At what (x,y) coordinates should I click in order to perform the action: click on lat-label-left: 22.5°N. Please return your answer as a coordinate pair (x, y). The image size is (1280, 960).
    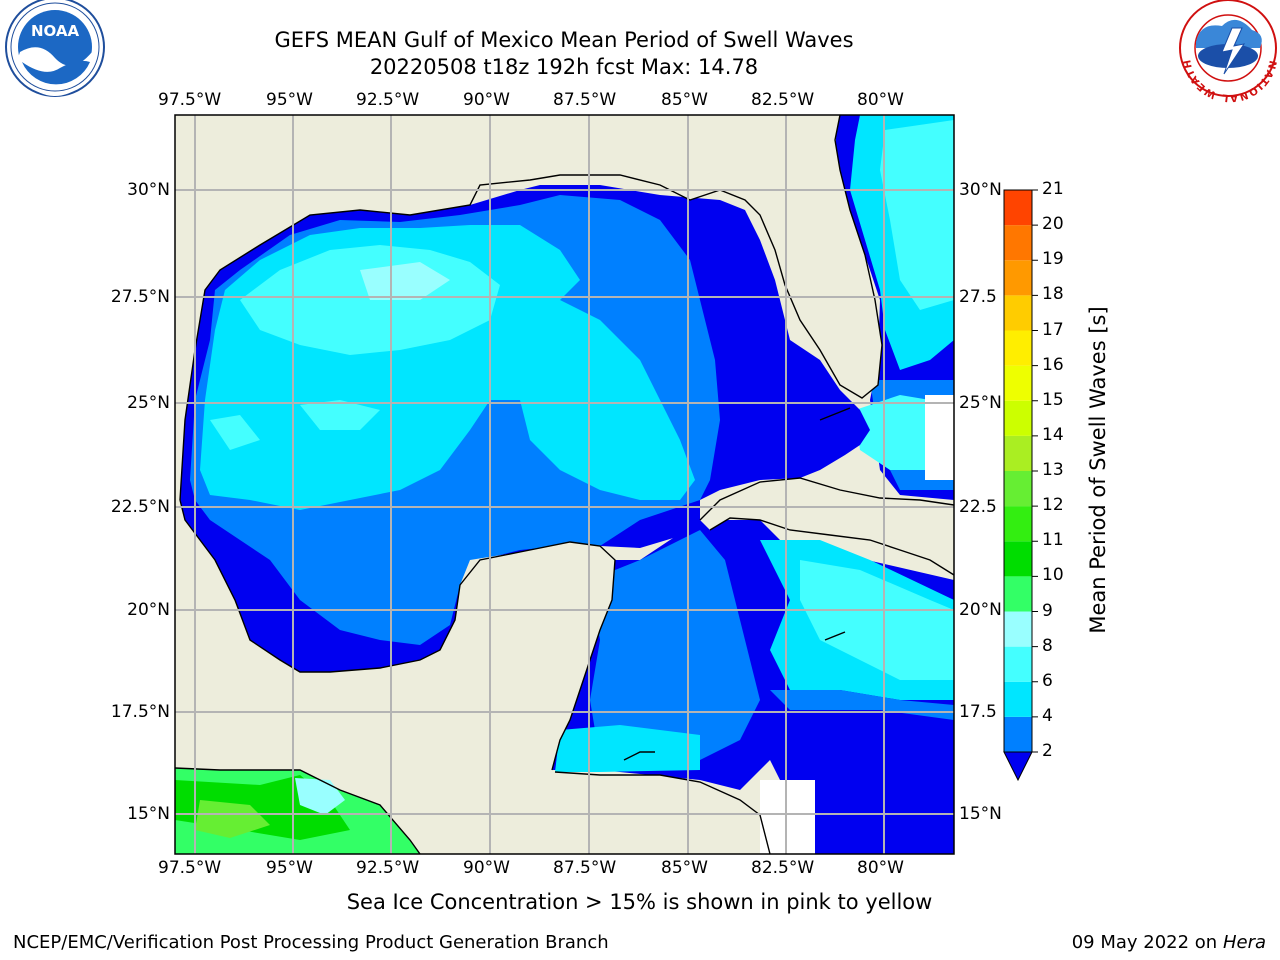
    Looking at the image, I should click on (140, 507).